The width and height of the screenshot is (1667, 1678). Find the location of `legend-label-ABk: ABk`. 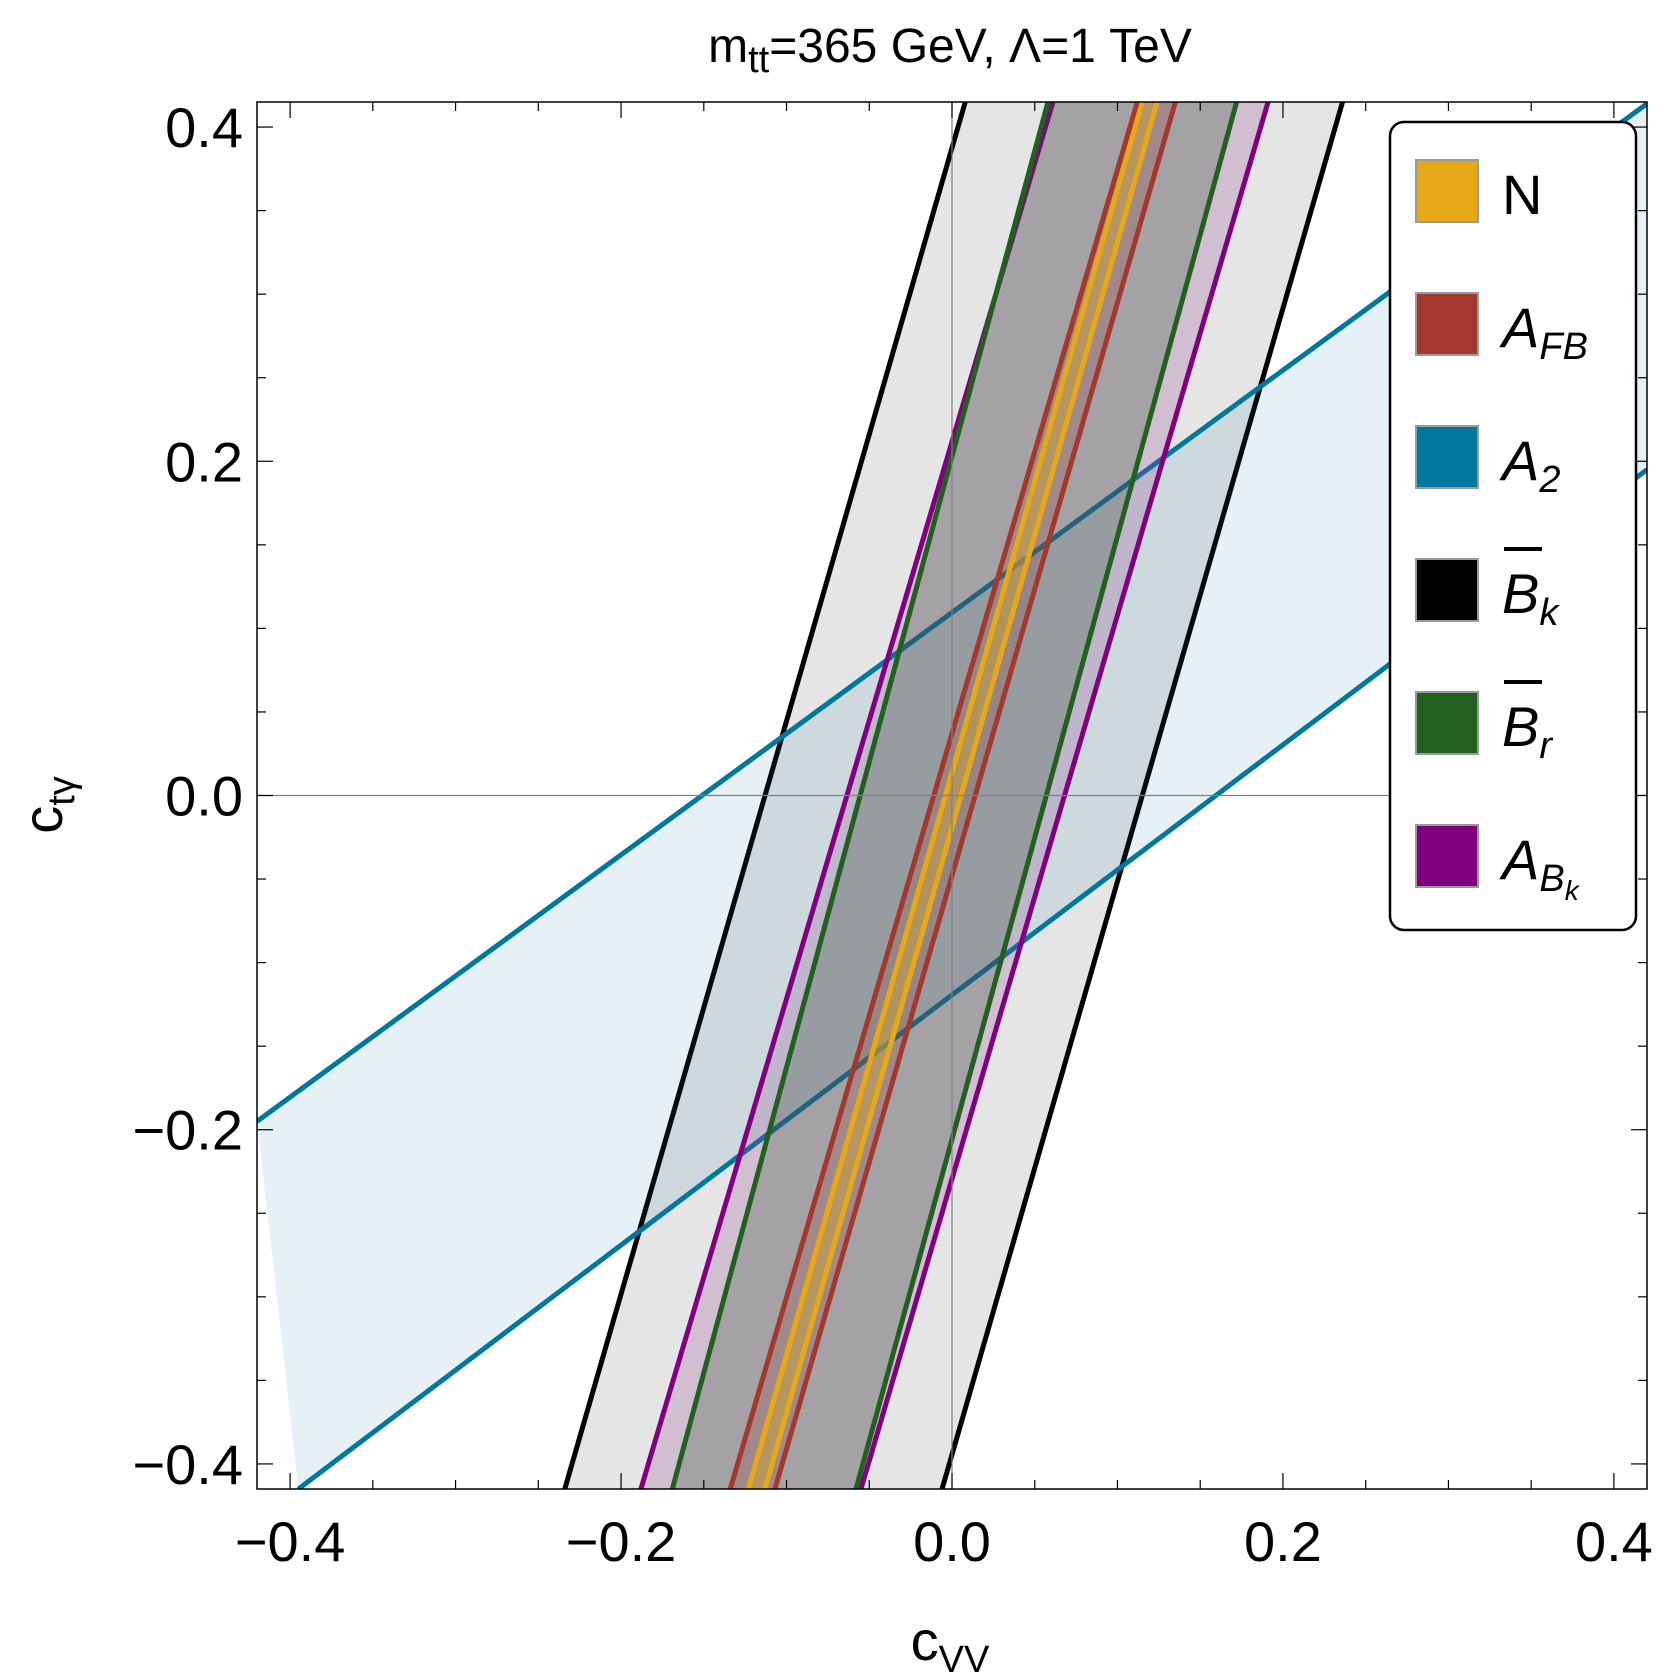

legend-label-ABk: ABk is located at coordinates (1540, 867).